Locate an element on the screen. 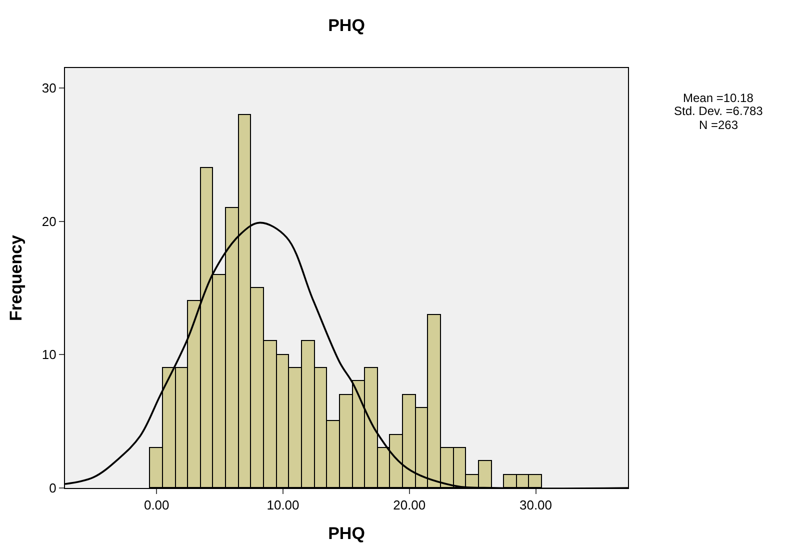 This screenshot has width=786, height=551. text: Std. Dev. =6.783 is located at coordinates (719, 111).